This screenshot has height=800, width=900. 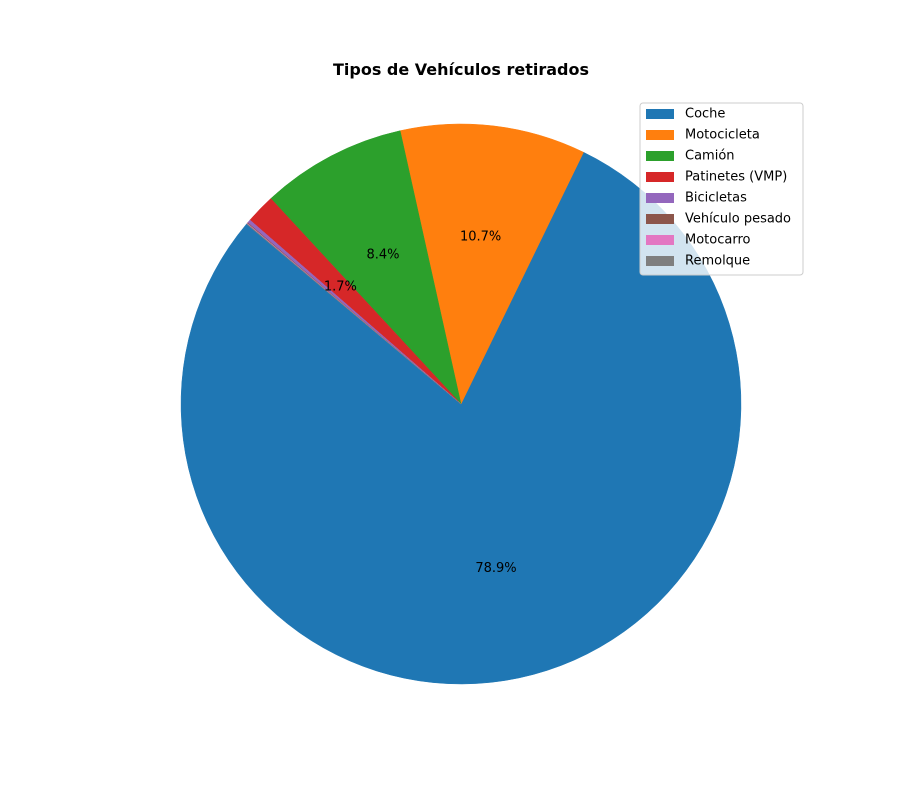 What do you see at coordinates (738, 219) in the screenshot?
I see `legend-label: Vehículo pesado` at bounding box center [738, 219].